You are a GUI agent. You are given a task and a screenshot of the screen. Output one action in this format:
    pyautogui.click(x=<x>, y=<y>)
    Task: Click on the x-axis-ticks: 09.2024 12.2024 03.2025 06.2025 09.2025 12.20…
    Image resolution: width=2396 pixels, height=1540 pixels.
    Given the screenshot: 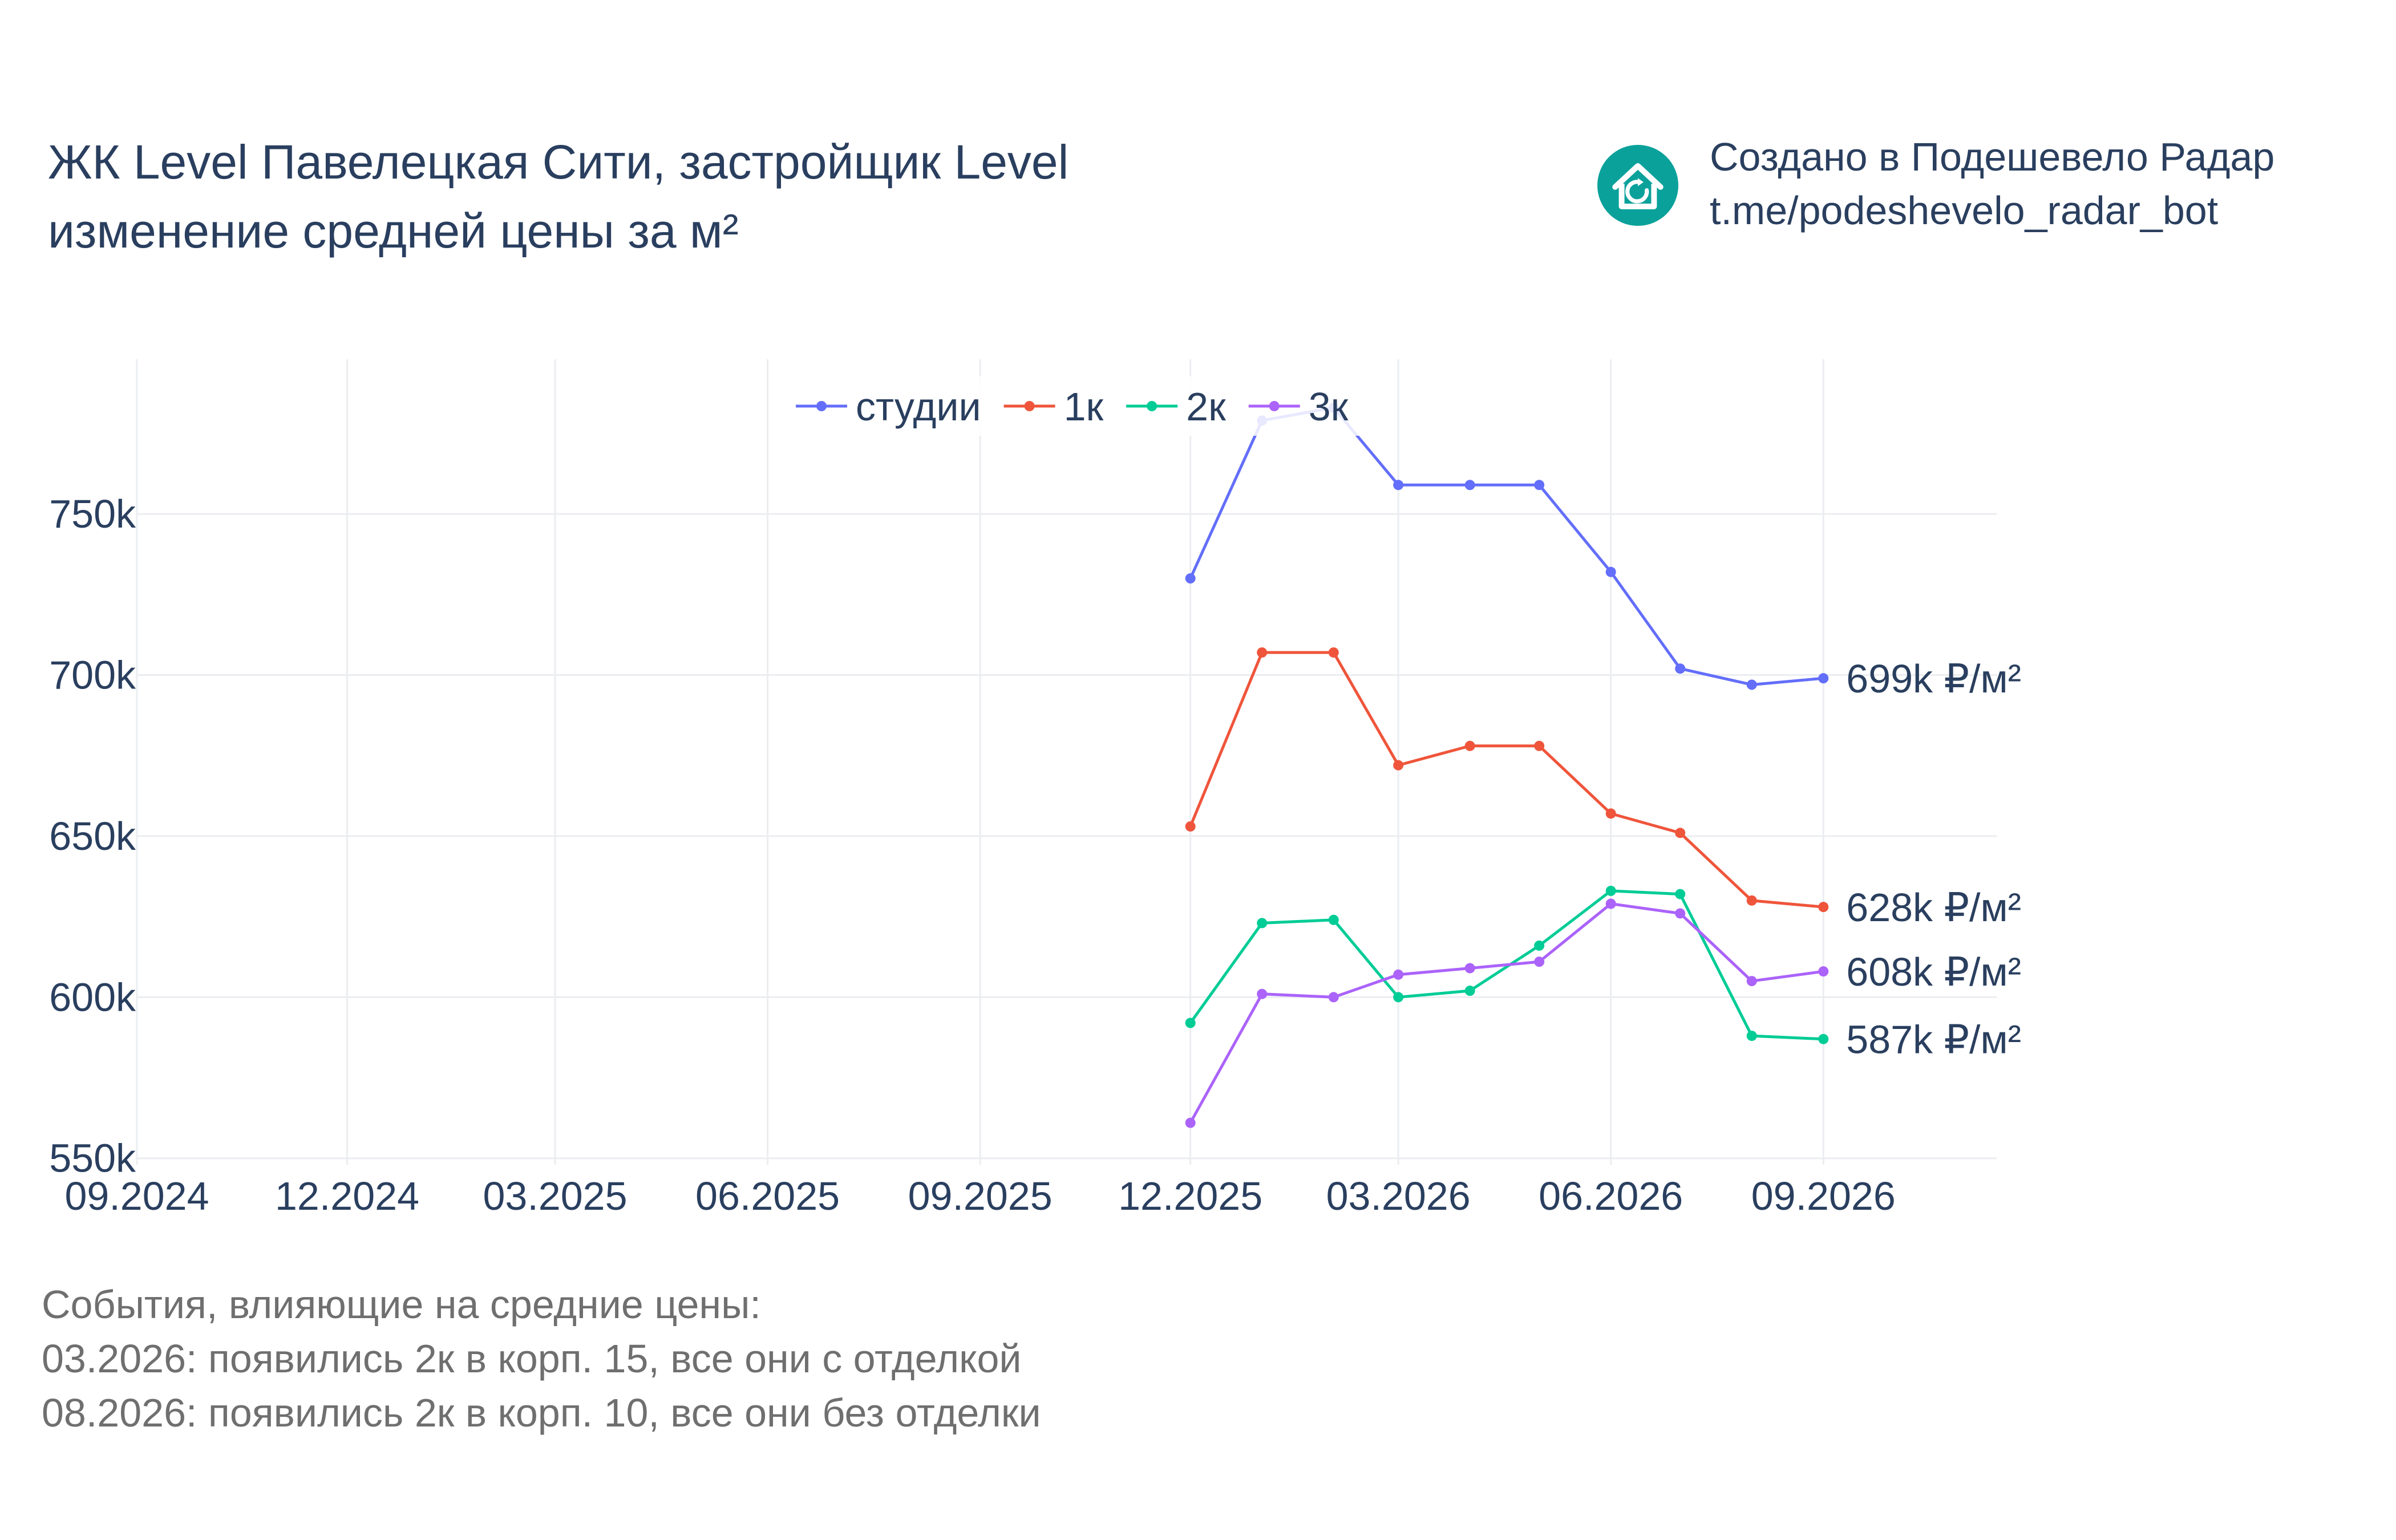 What is the action you would take?
    pyautogui.click(x=979, y=1196)
    